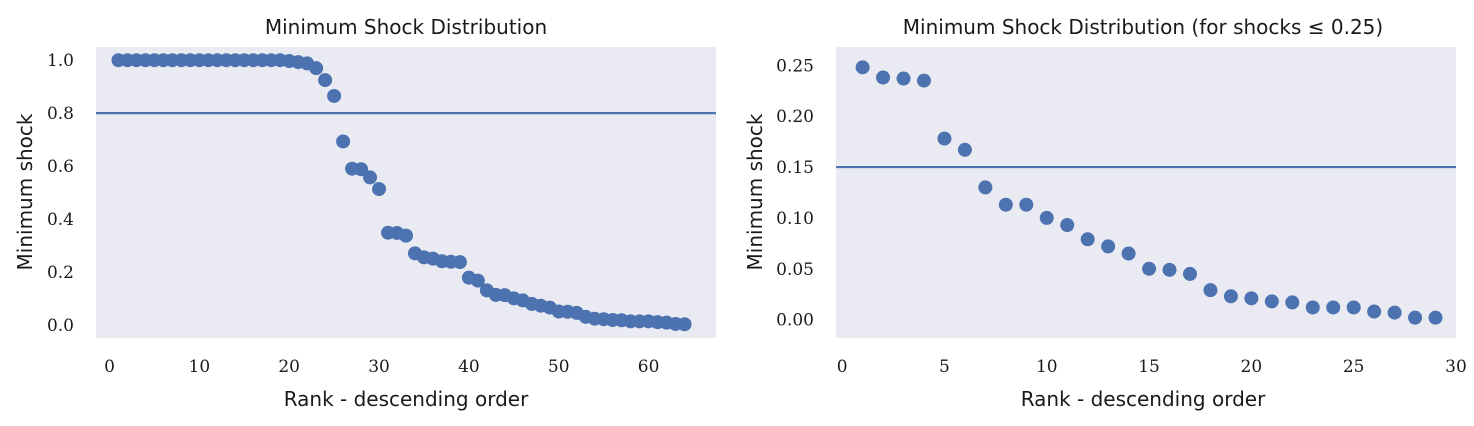  Describe the element at coordinates (469, 367) in the screenshot. I see `left-x-tick-label: 40` at that location.